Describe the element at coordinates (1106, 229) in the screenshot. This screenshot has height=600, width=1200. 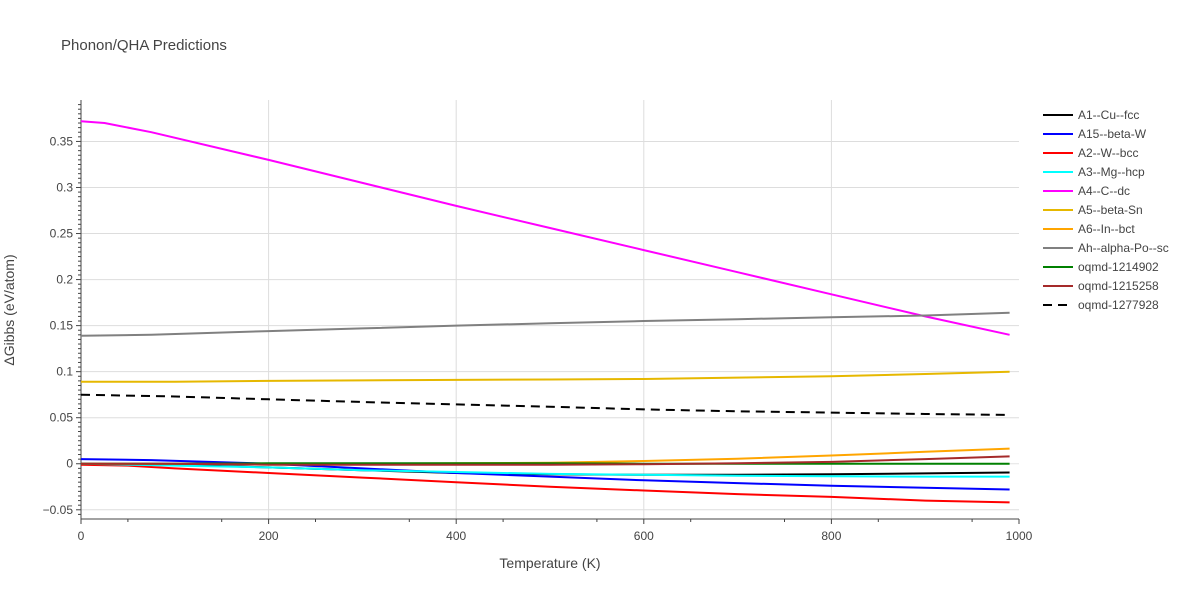
I see `legend-label-a6-in-bct: A6--In--bct` at that location.